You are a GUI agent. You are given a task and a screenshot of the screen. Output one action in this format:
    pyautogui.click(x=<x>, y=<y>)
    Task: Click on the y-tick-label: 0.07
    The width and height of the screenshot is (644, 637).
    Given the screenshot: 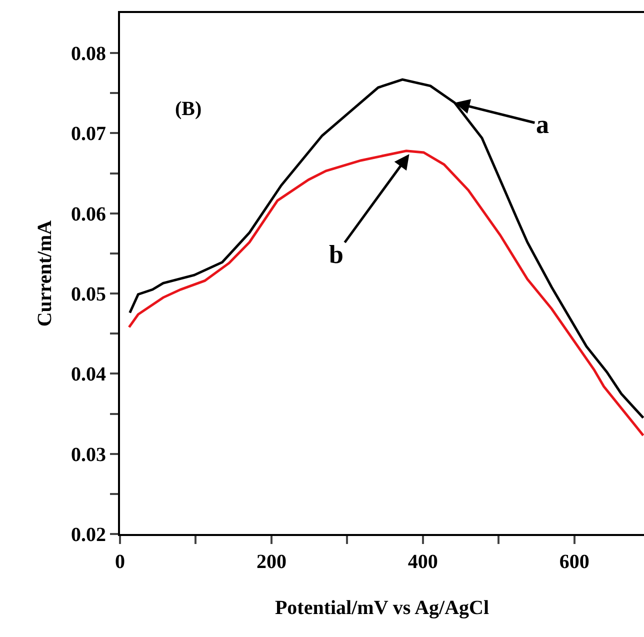 What is the action you would take?
    pyautogui.click(x=88, y=134)
    